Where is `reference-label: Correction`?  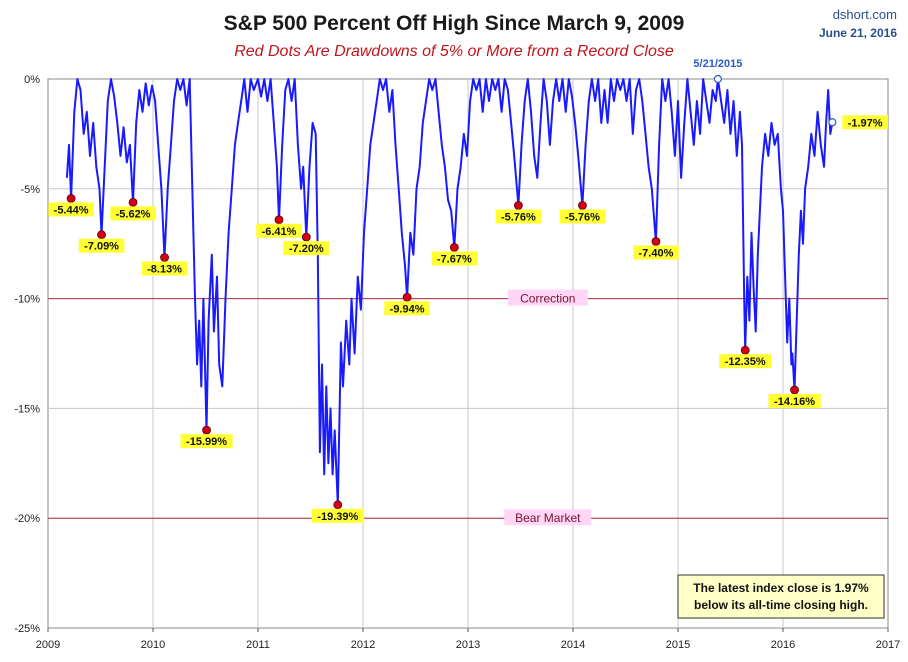
reference-label: Correction is located at coordinates (547, 299).